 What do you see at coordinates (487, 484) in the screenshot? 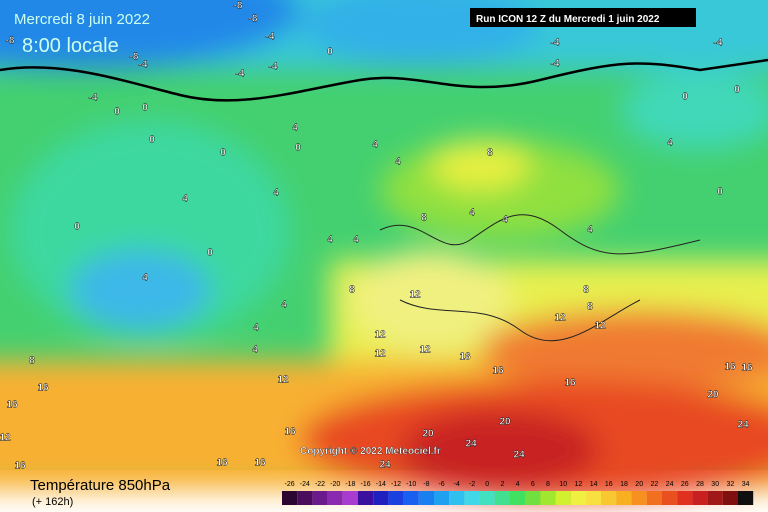
I see `scale-label: 0` at bounding box center [487, 484].